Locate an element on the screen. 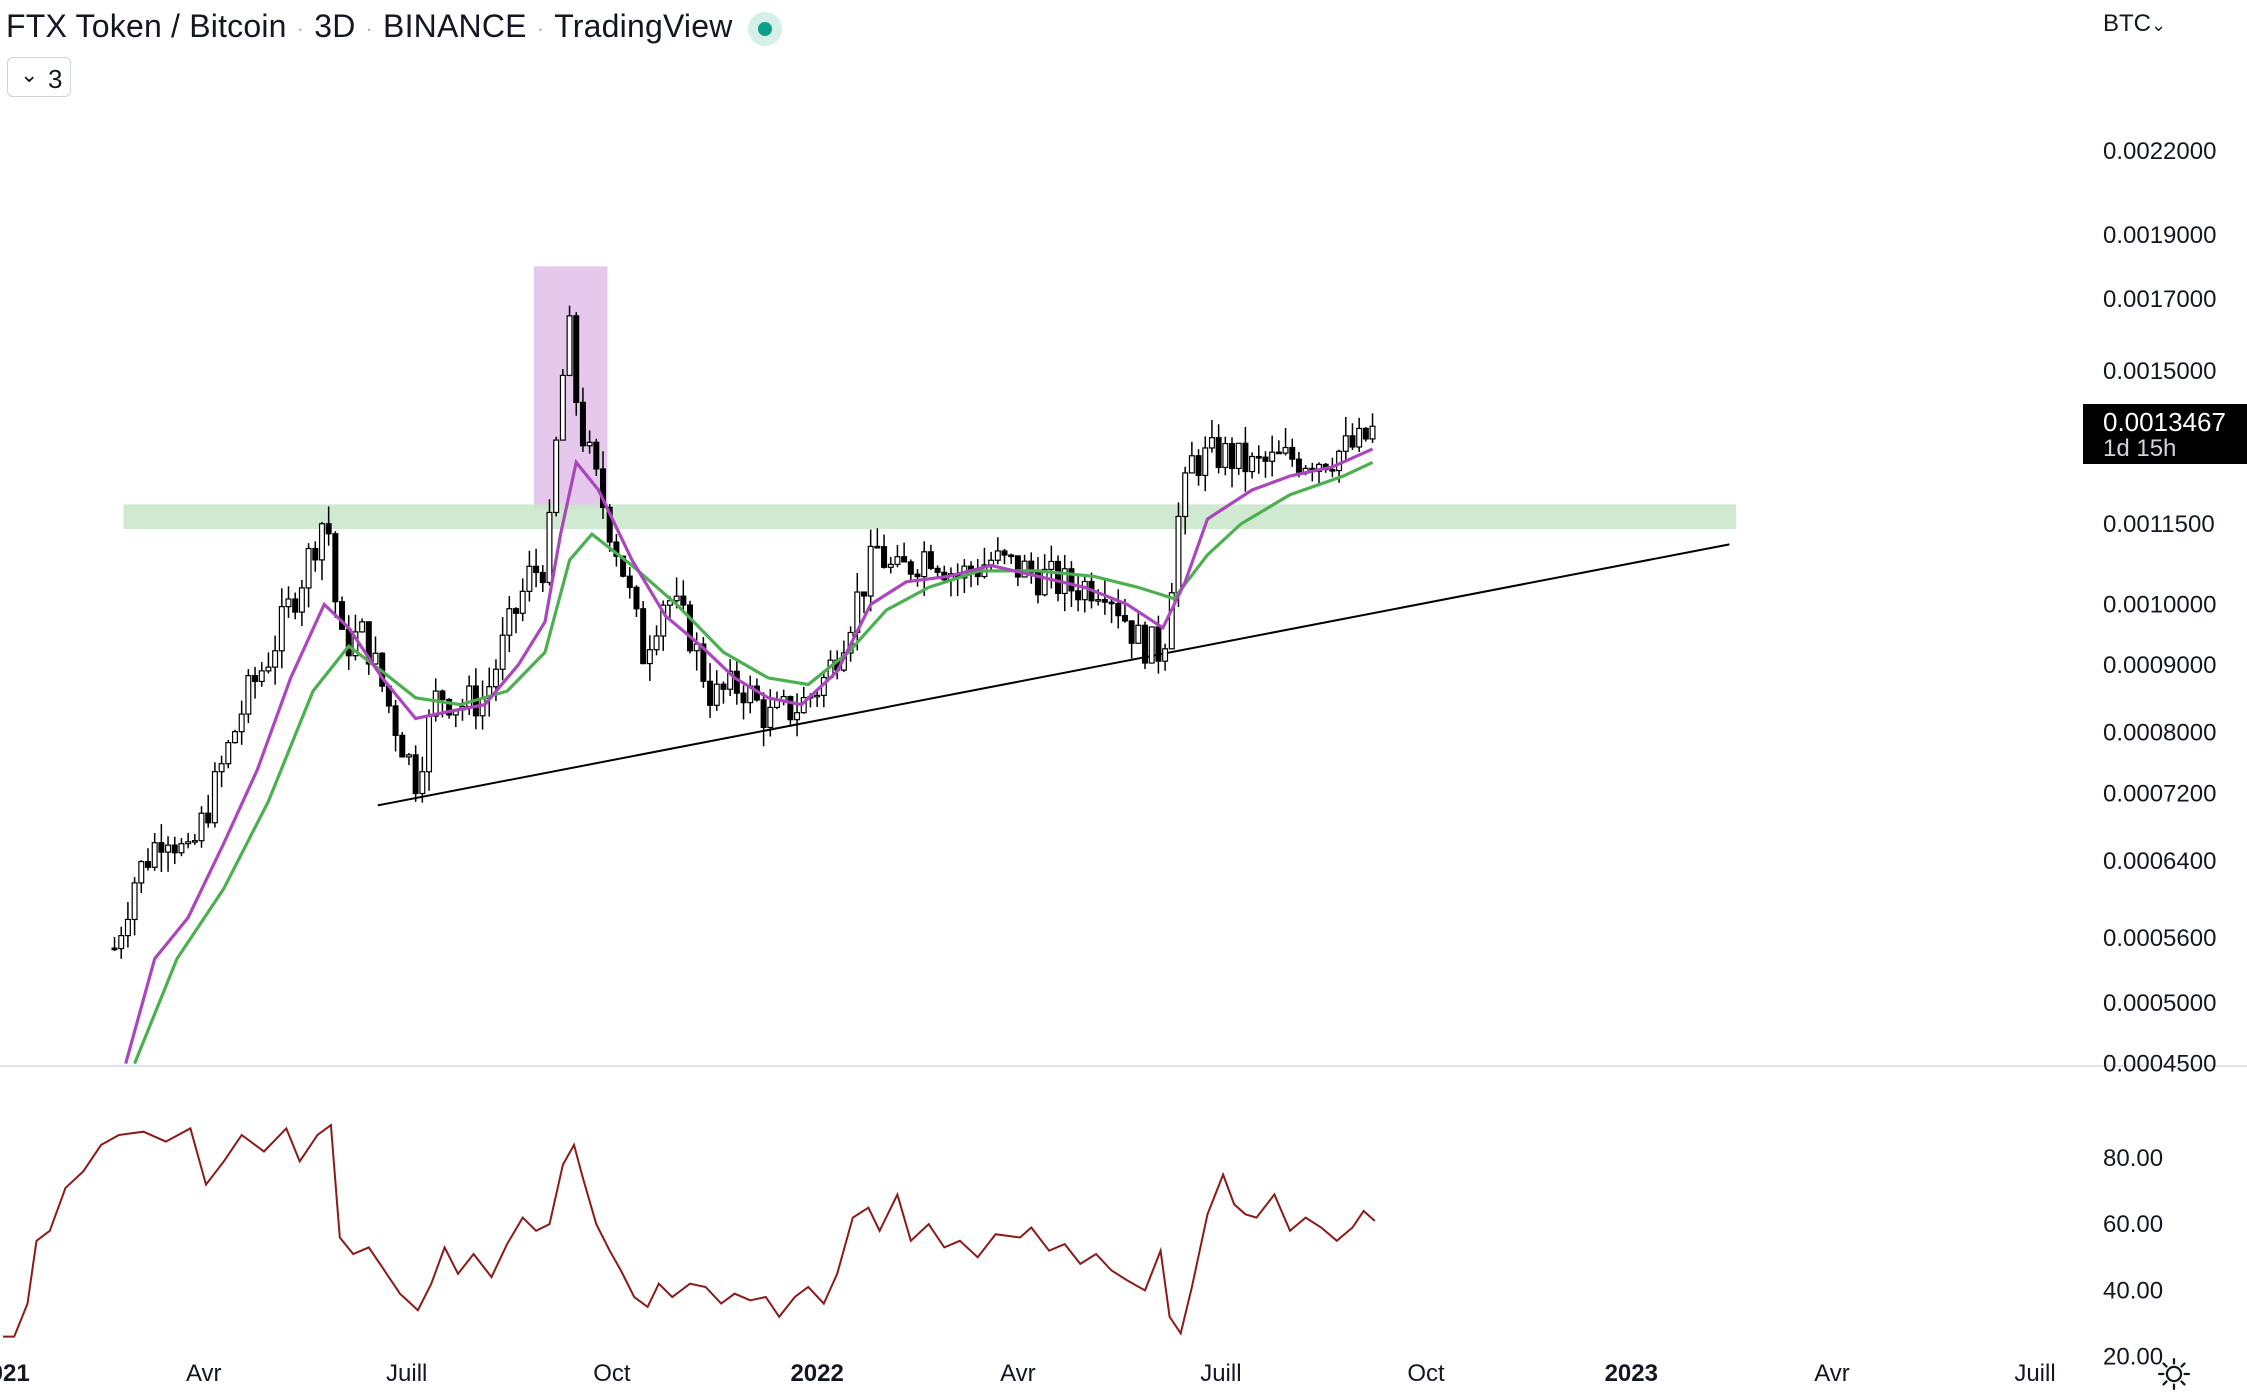 This screenshot has height=1395, width=2247. rsi-line is located at coordinates (689, 1230).